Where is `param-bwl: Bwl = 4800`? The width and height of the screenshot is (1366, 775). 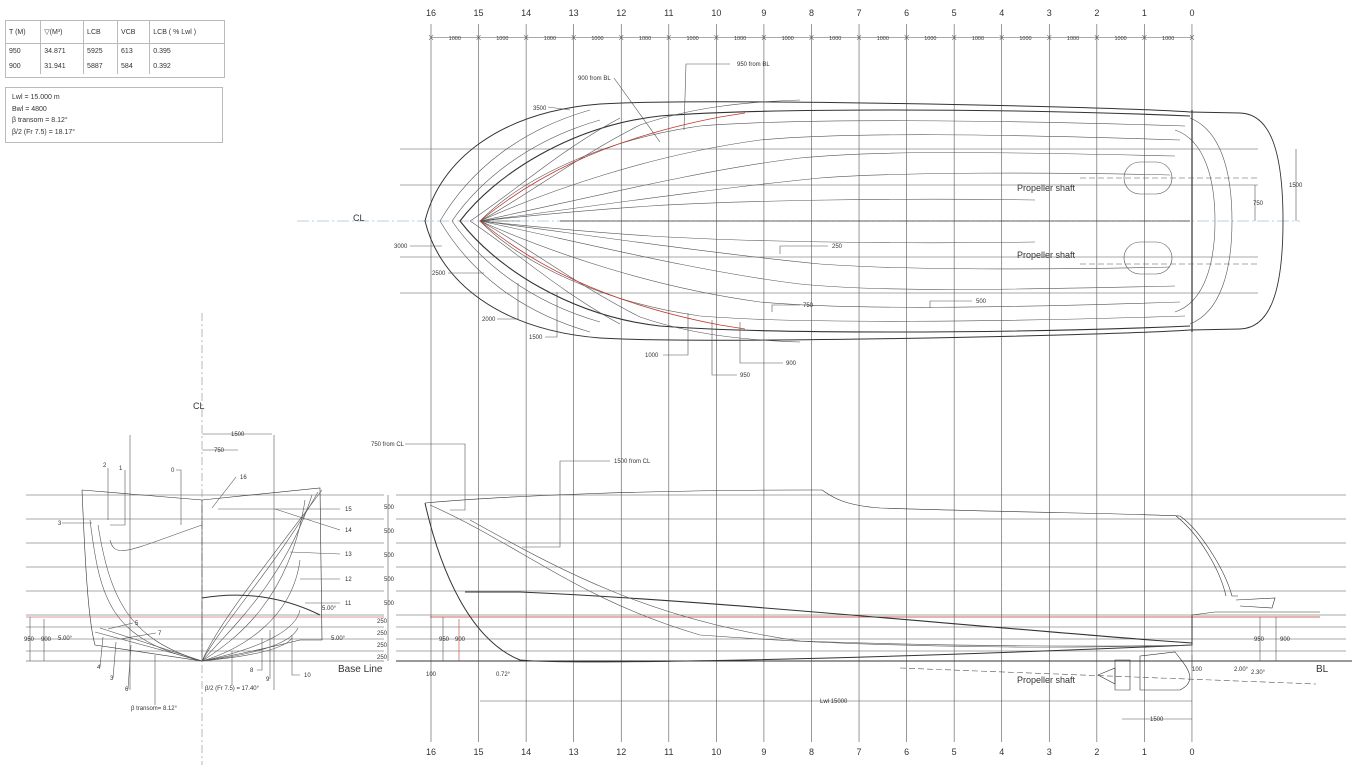 param-bwl: Bwl = 4800 is located at coordinates (29, 109).